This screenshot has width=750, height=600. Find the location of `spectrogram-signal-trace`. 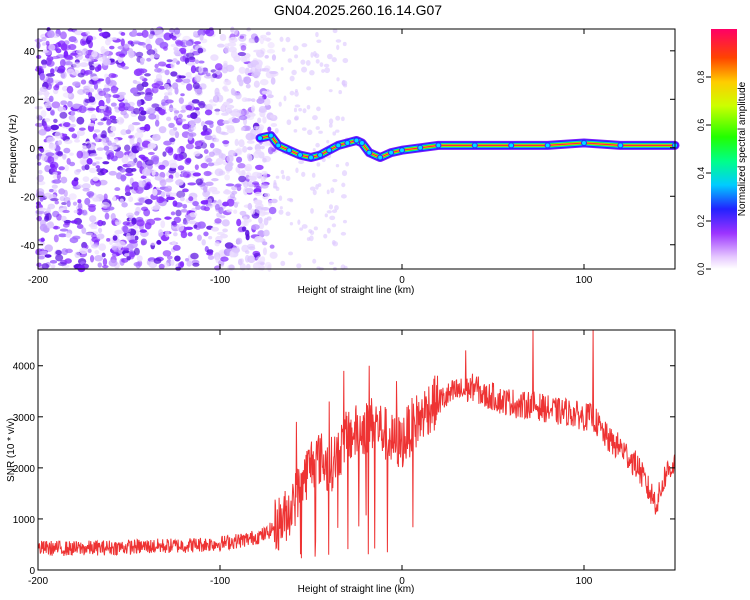

spectrogram-signal-trace is located at coordinates (467, 146).